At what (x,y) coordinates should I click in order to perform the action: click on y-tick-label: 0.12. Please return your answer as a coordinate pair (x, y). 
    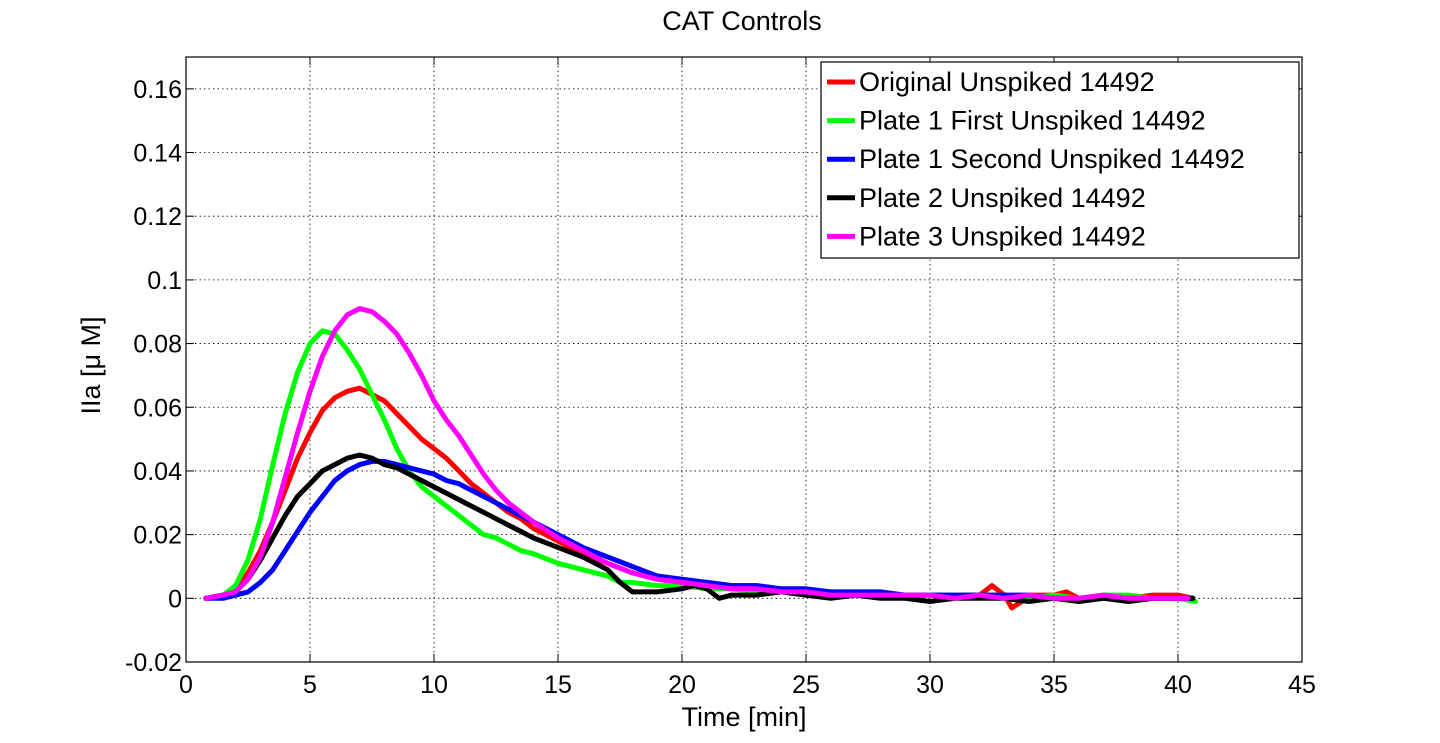
    Looking at the image, I should click on (157, 217).